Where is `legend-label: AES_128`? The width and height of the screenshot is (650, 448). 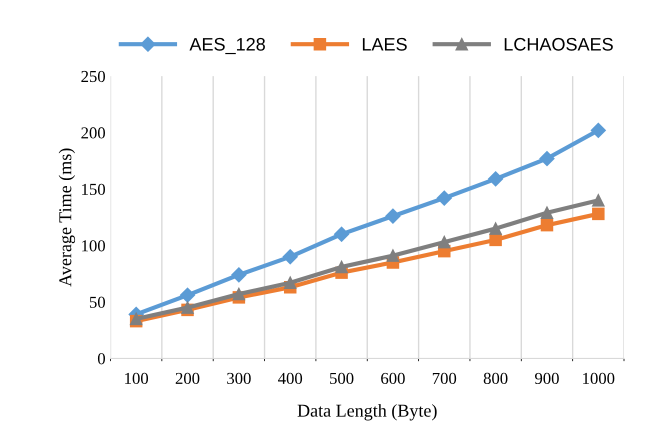 legend-label: AES_128 is located at coordinates (227, 46).